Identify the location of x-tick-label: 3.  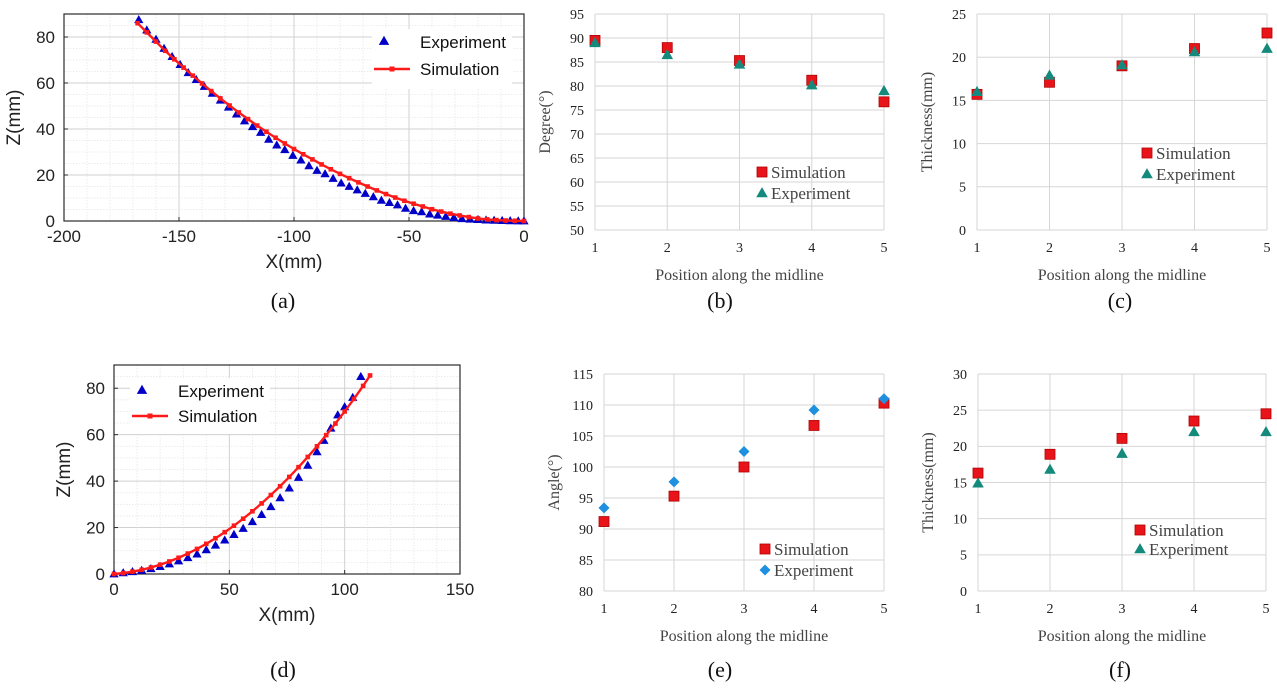
(1122, 609).